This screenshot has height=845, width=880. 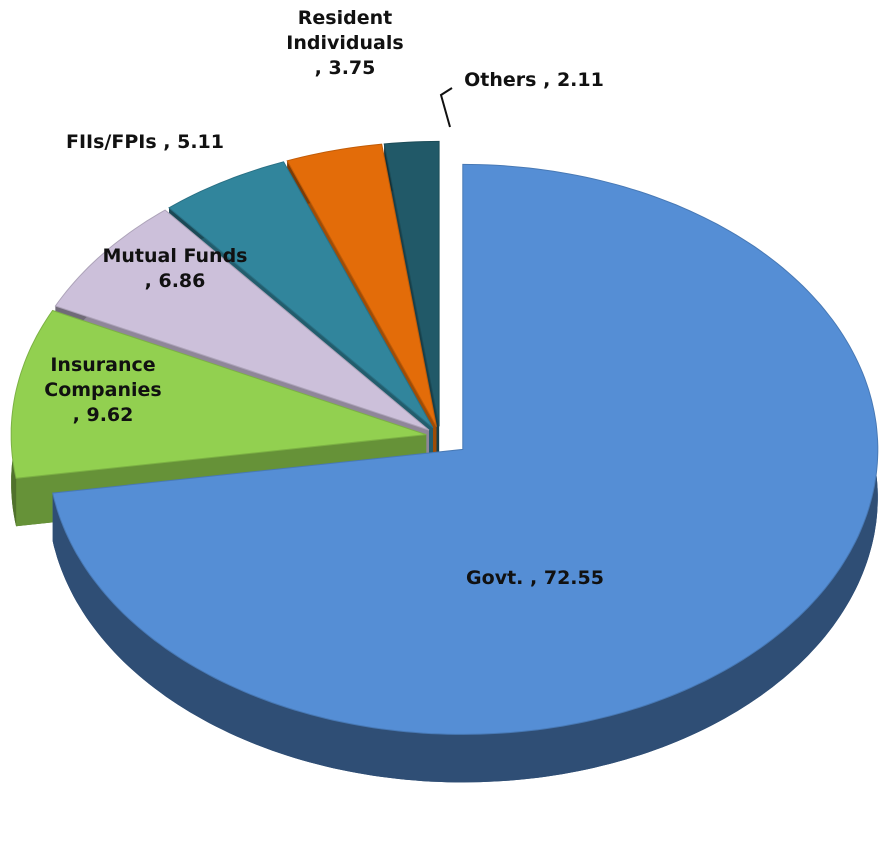 What do you see at coordinates (111, 142) in the screenshot?
I see `category-label: FIIs/FPIs` at bounding box center [111, 142].